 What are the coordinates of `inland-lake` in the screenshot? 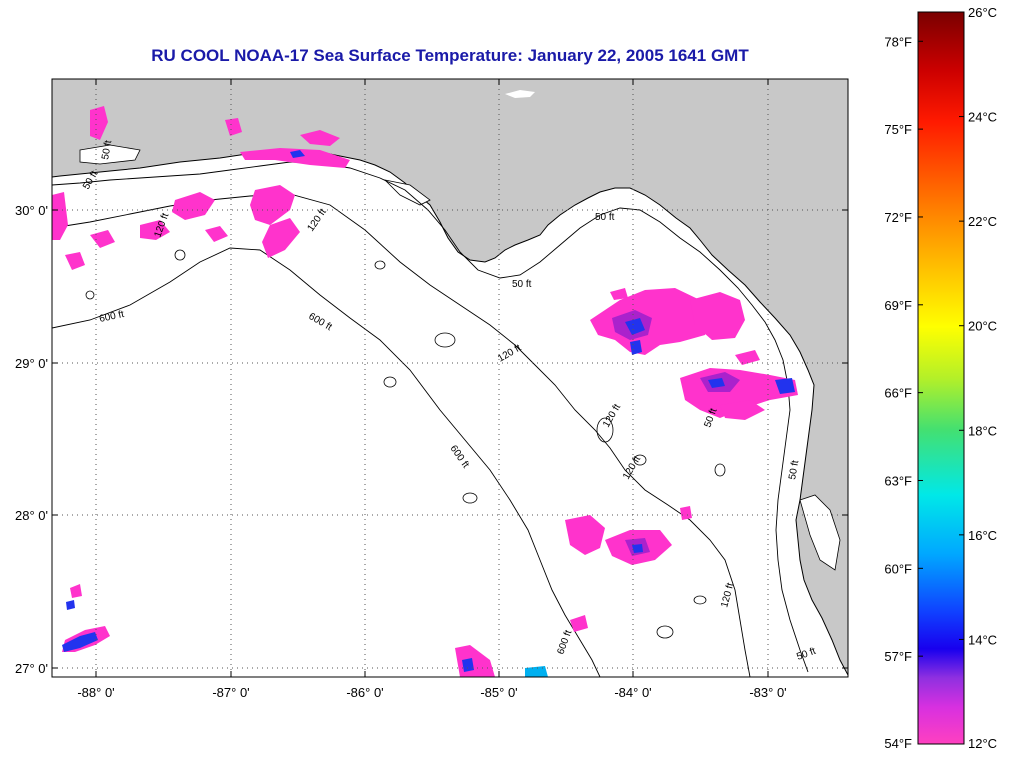 It's located at (520, 94).